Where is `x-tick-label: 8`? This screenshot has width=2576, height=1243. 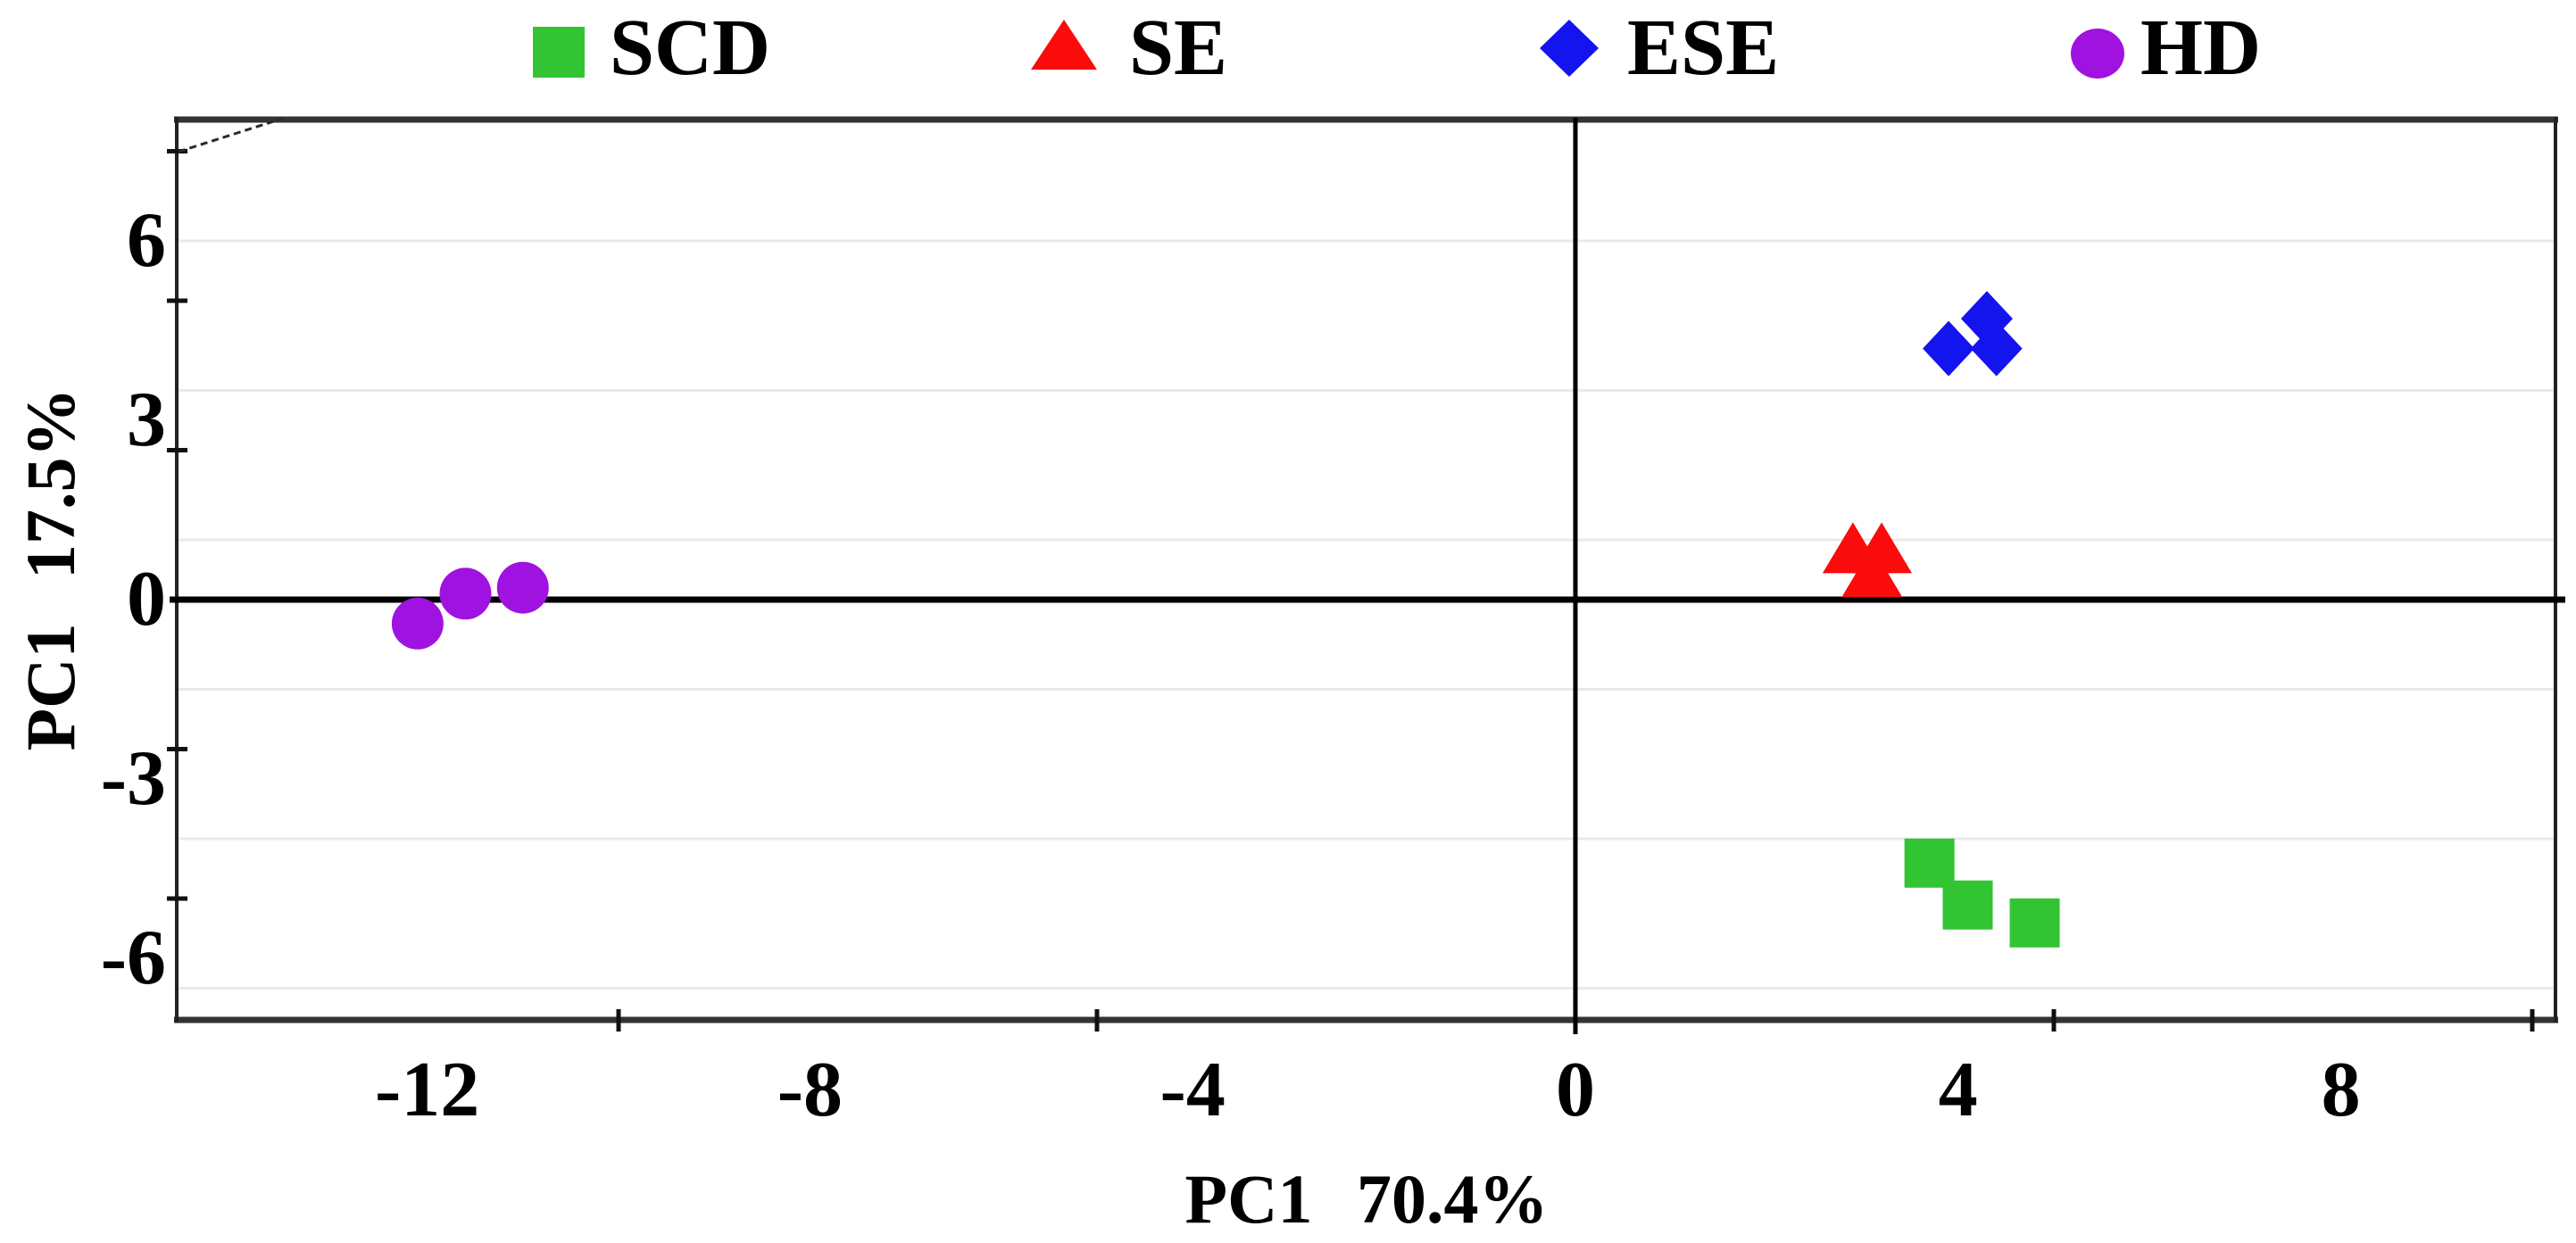
x-tick-label: 8 is located at coordinates (2341, 1090).